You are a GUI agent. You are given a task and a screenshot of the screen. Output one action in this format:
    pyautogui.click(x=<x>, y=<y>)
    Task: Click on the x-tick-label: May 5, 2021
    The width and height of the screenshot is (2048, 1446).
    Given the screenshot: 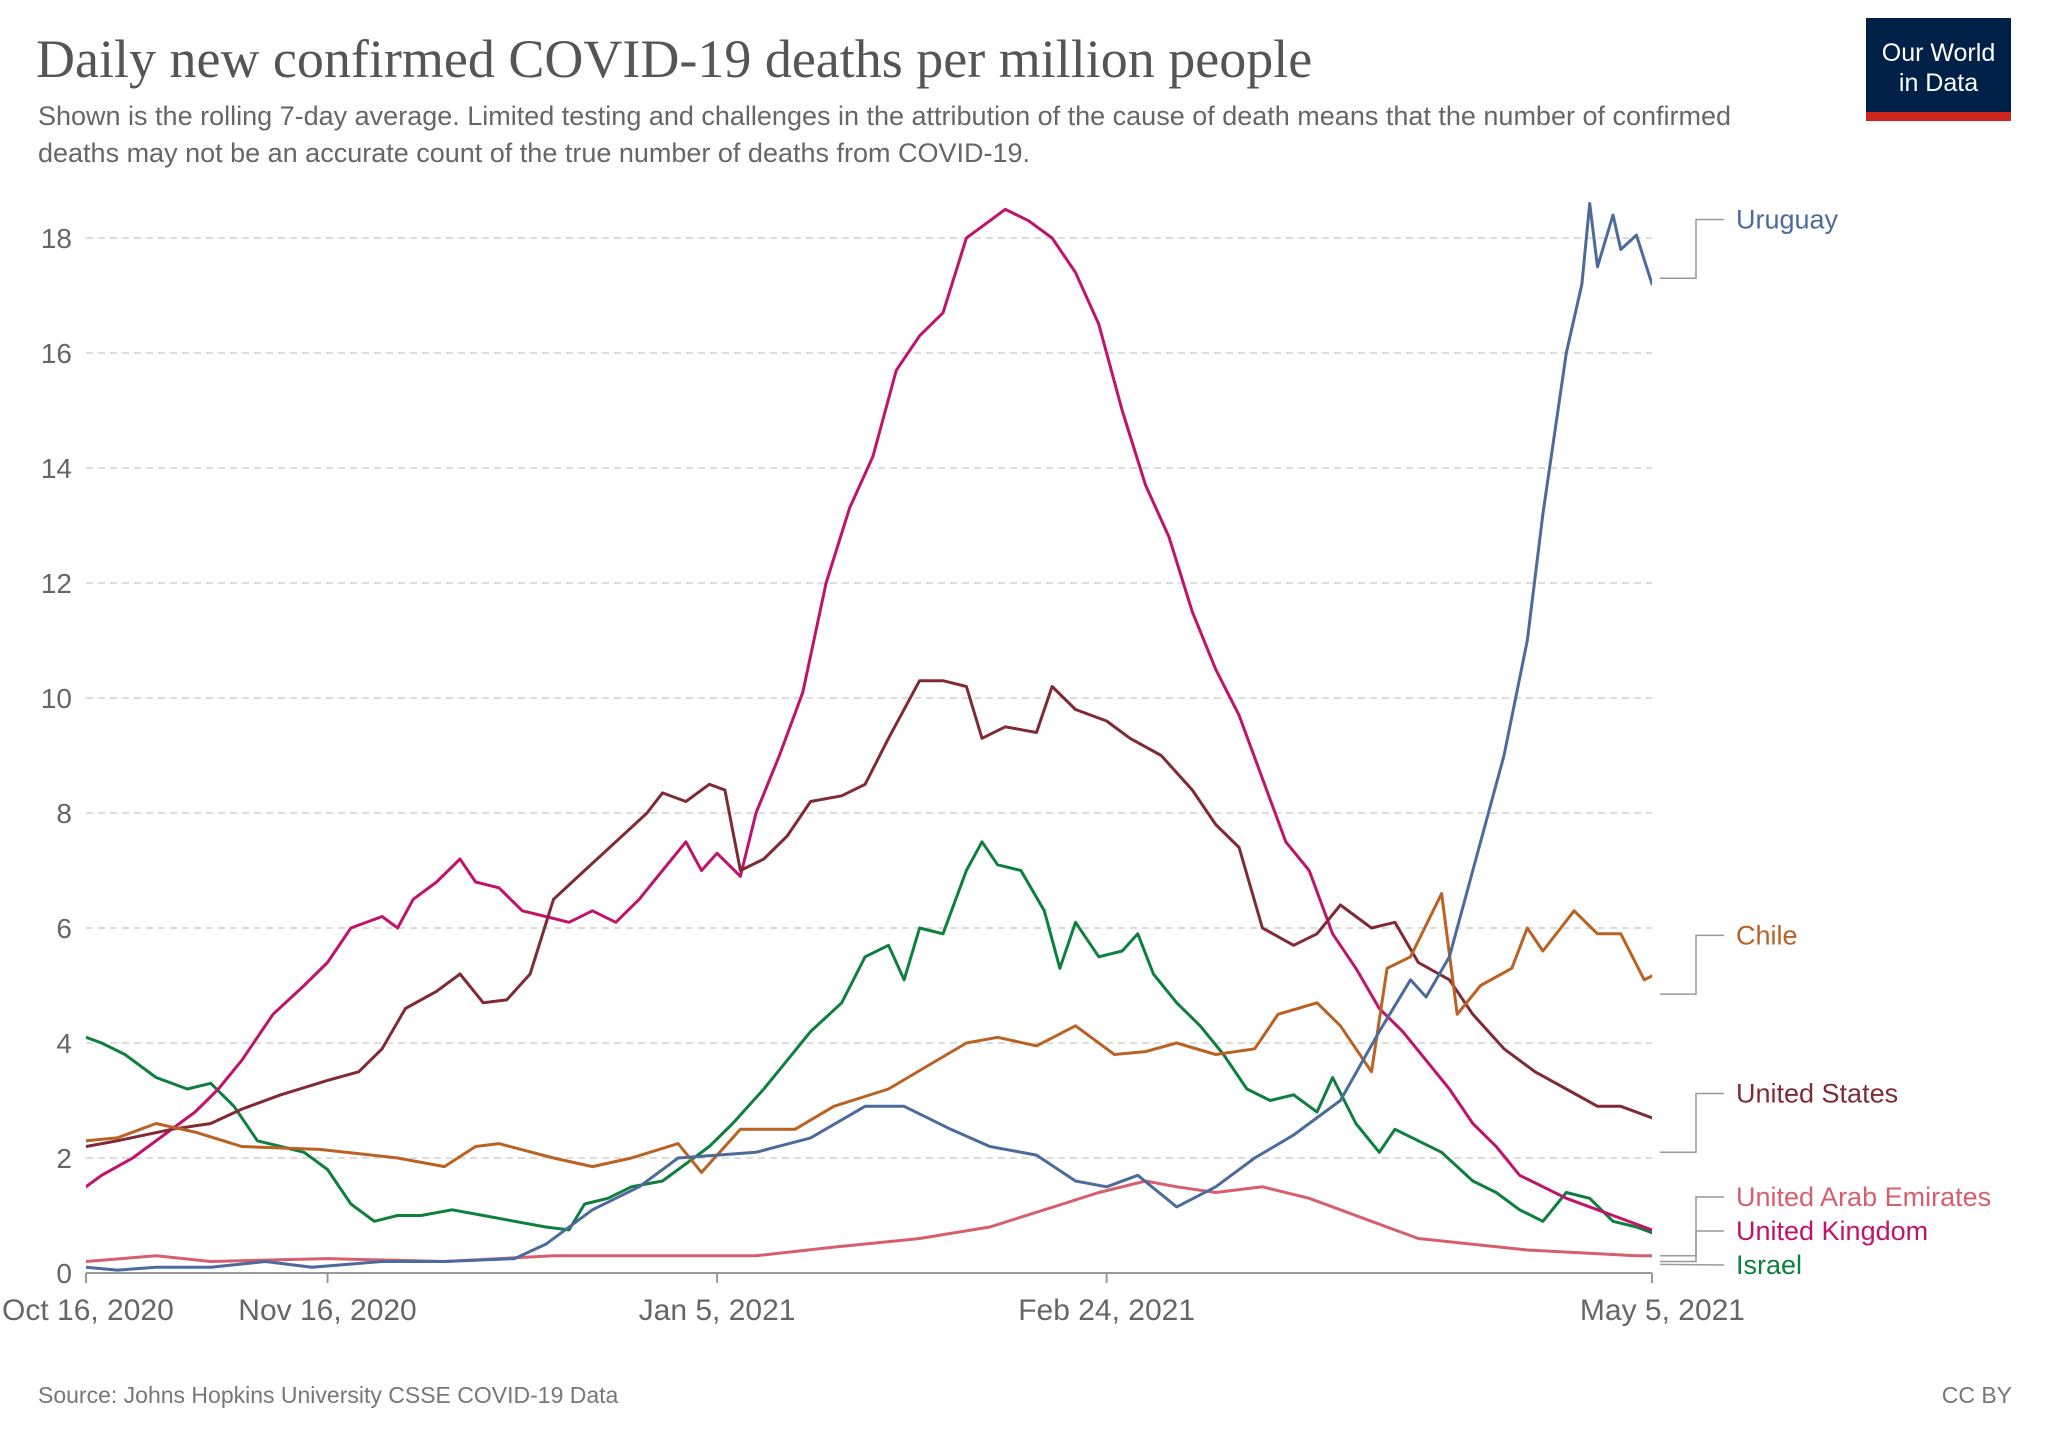 What is the action you would take?
    pyautogui.click(x=1662, y=1310)
    